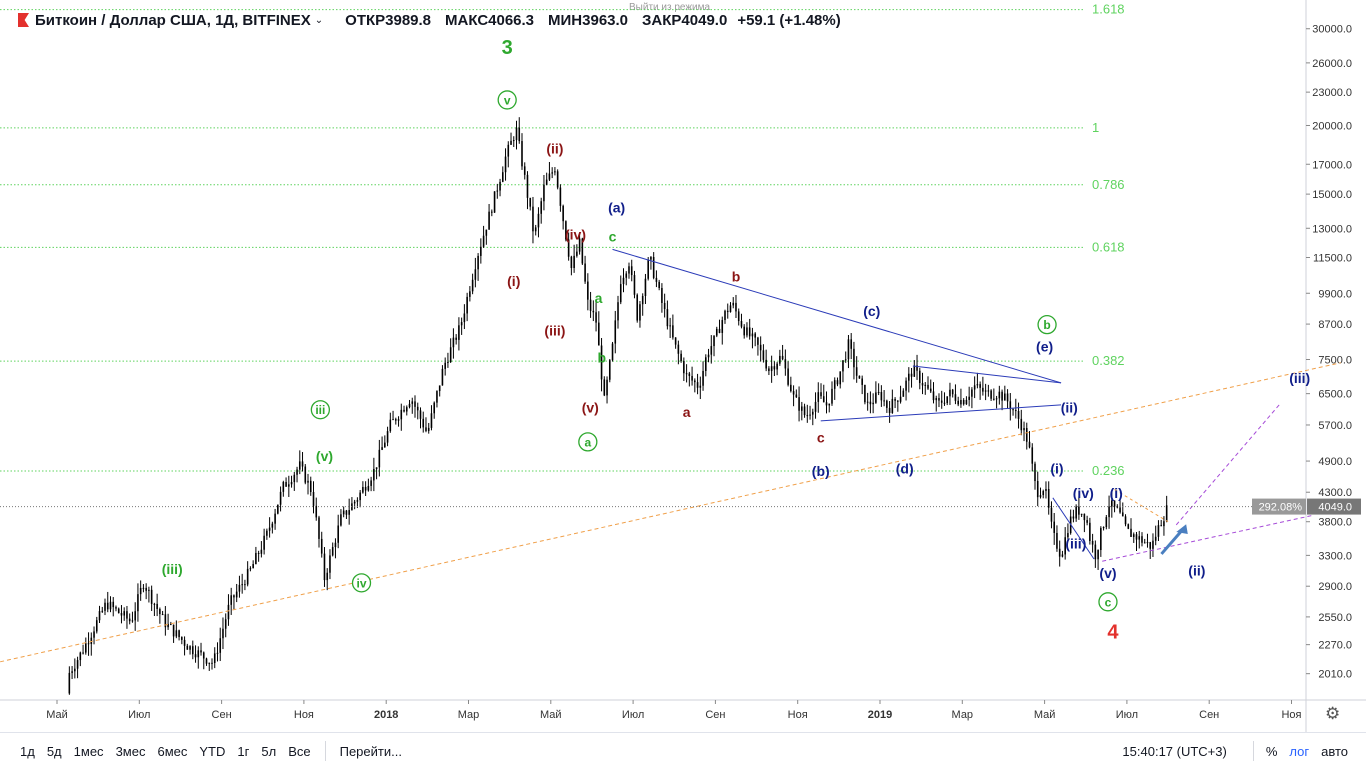  Describe the element at coordinates (173, 20) in the screenshot. I see `symbol-title: Биткоин / Доллар США, 1Д, BITFINEX` at that location.